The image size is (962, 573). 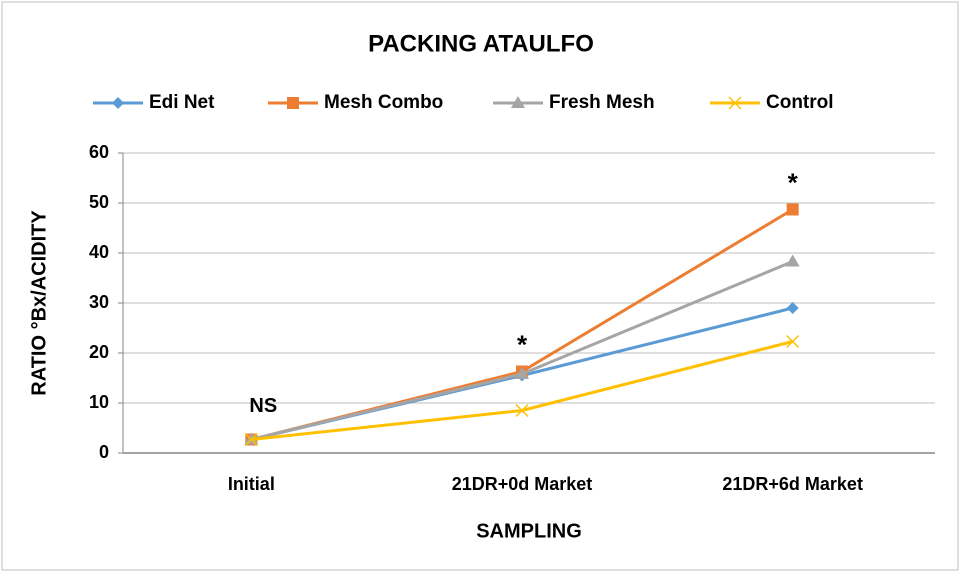 What do you see at coordinates (104, 452) in the screenshot?
I see `y-tick-label: 0` at bounding box center [104, 452].